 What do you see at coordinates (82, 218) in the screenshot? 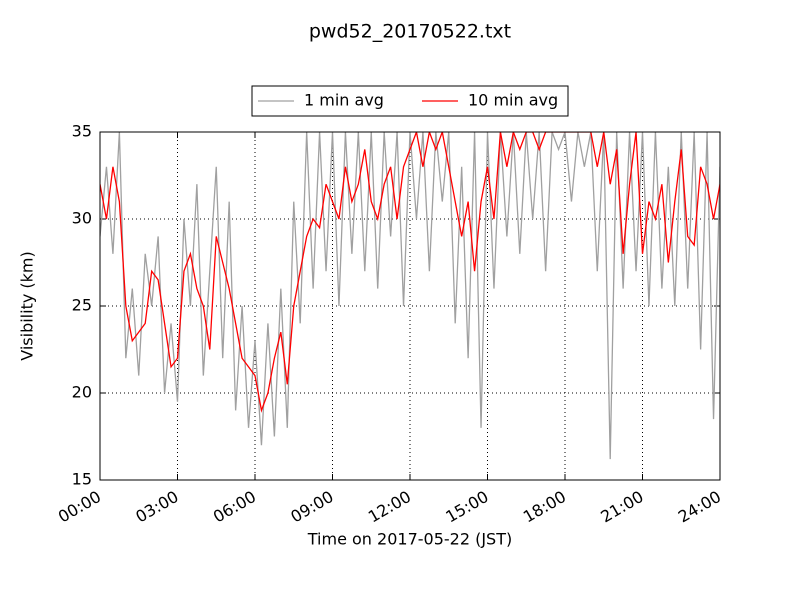
I see `y-tick-label: 30` at bounding box center [82, 218].